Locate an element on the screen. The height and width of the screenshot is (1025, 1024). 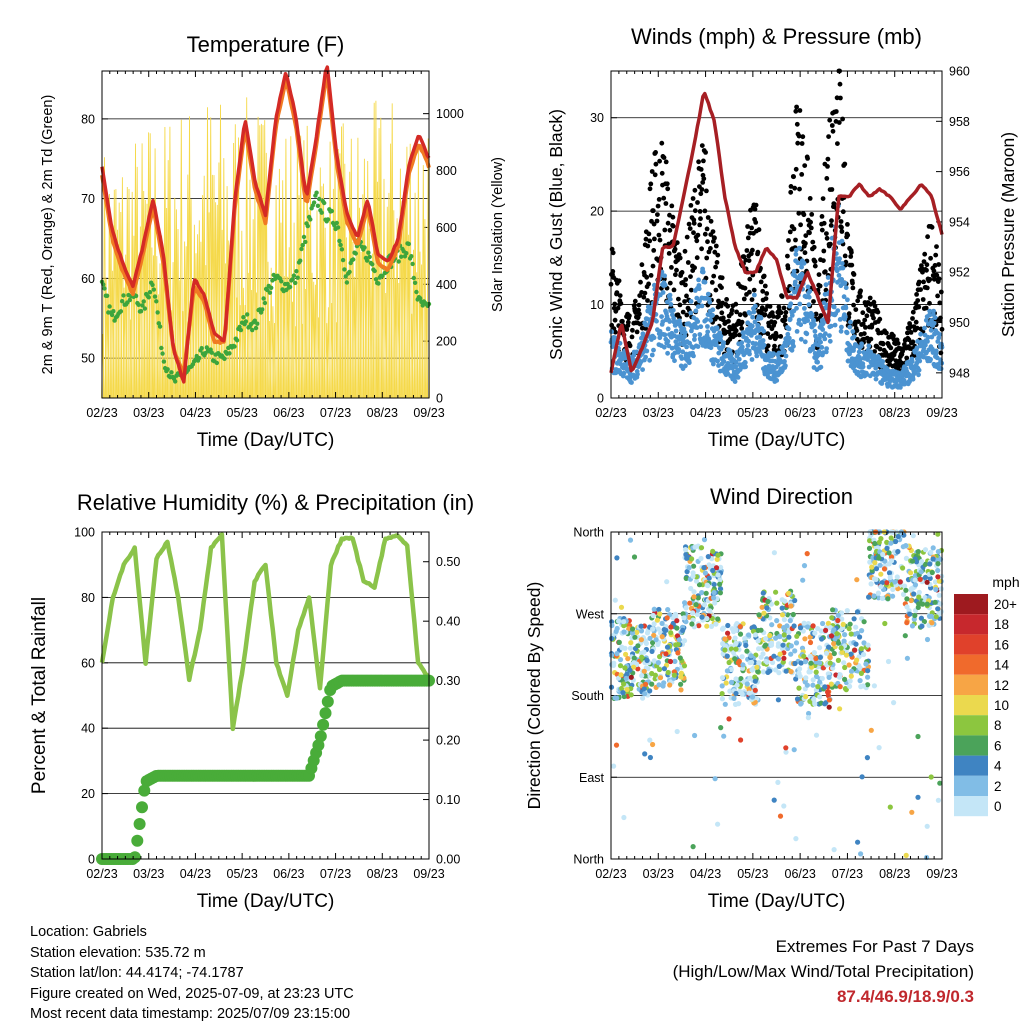
direction-xlabel: Time (Day/UTC) is located at coordinates (777, 901).